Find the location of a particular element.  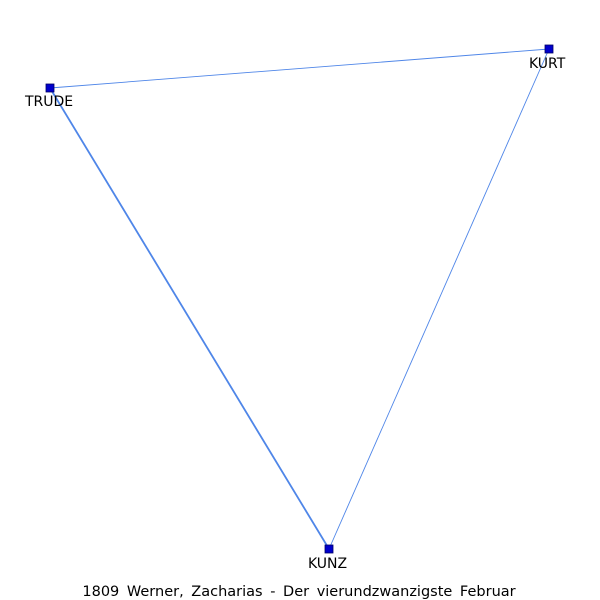

node-kunz-marker is located at coordinates (329, 549).